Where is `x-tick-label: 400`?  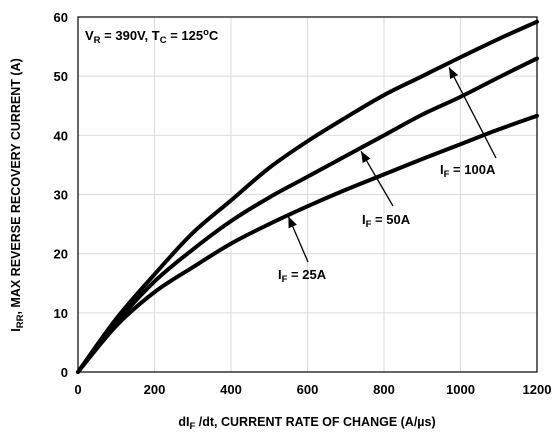 x-tick-label: 400 is located at coordinates (231, 389).